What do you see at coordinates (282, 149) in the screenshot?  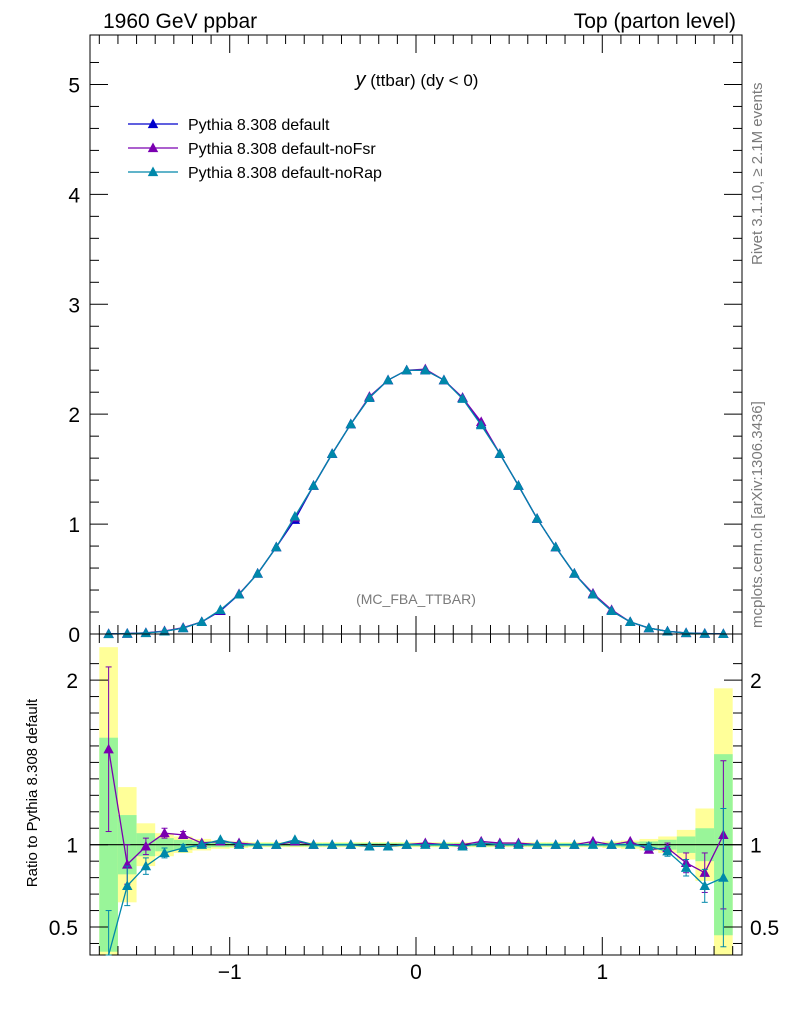 I see `legend-label: Pythia 8.308 default-noFsr` at bounding box center [282, 149].